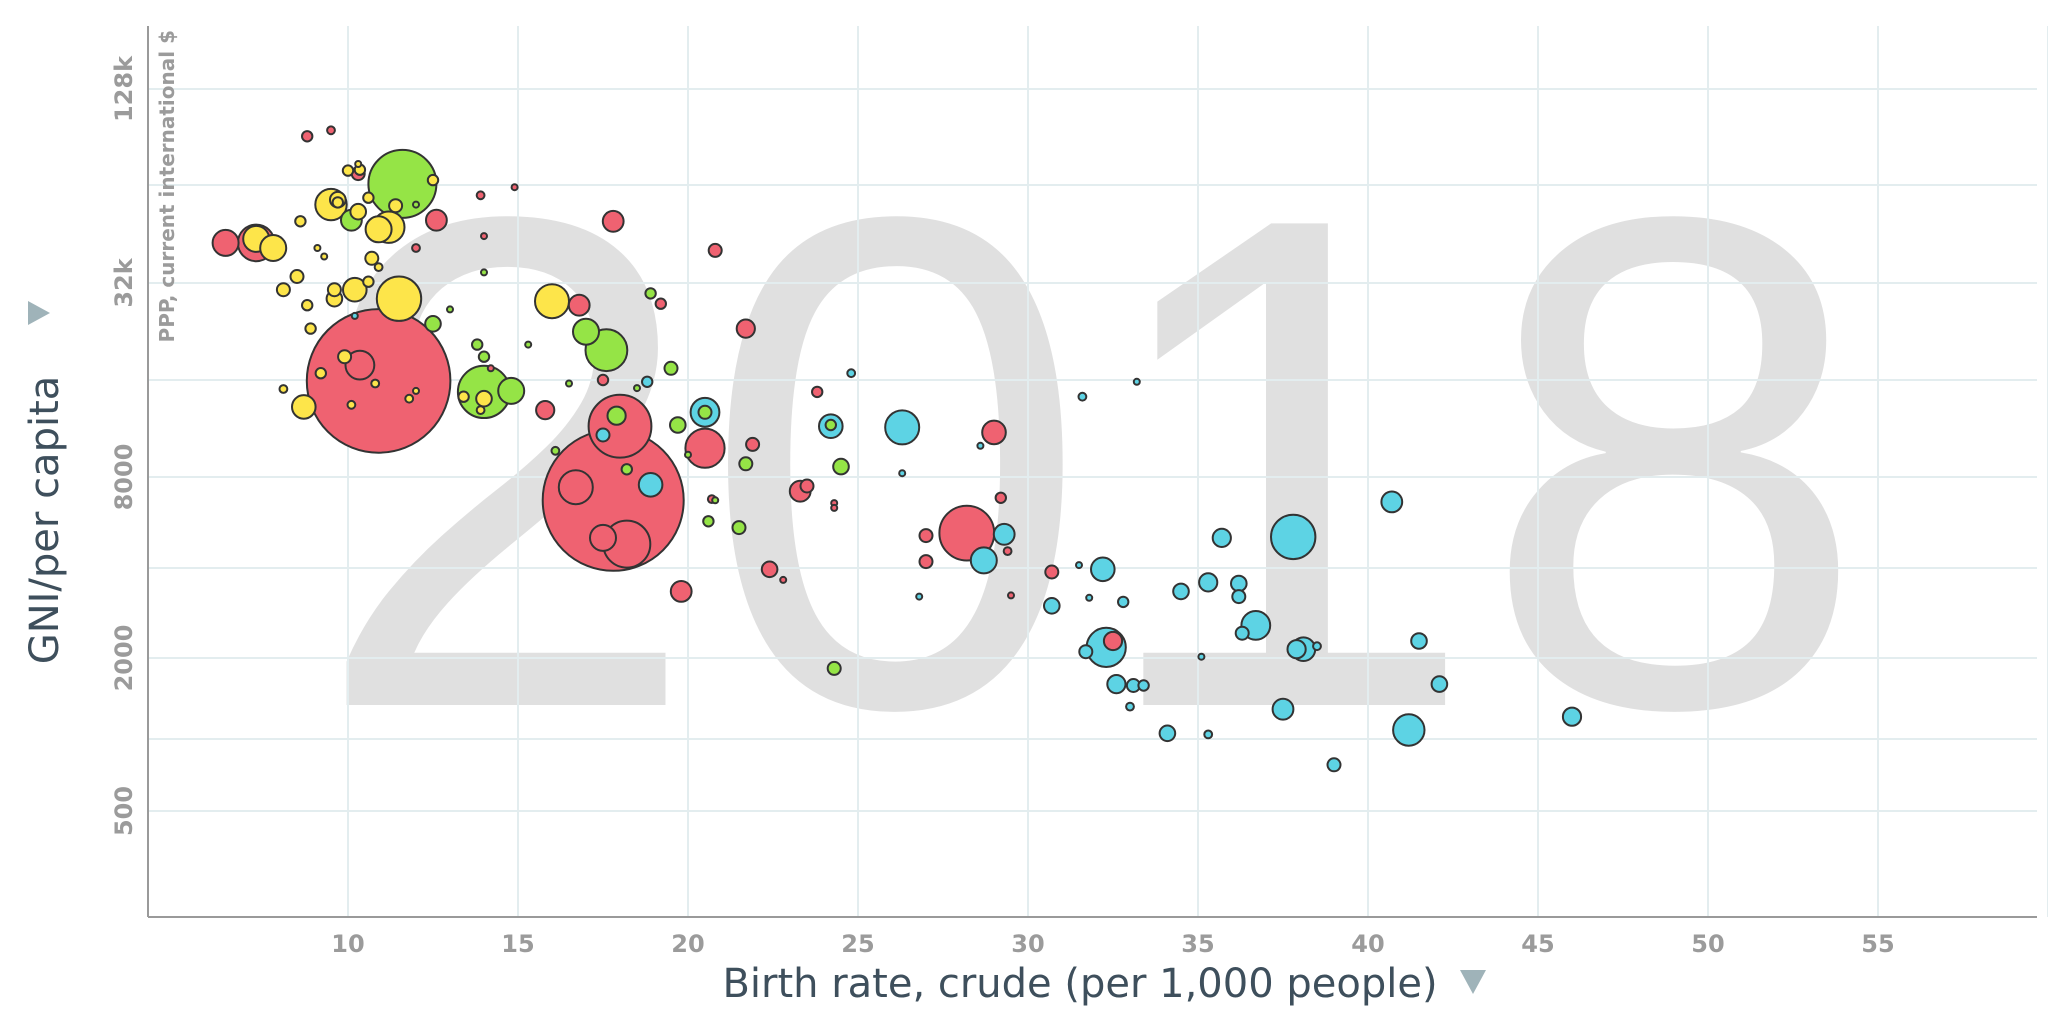 The height and width of the screenshot is (1025, 2048). What do you see at coordinates (45, 520) in the screenshot?
I see `y-axis-title: GNI/per capita` at bounding box center [45, 520].